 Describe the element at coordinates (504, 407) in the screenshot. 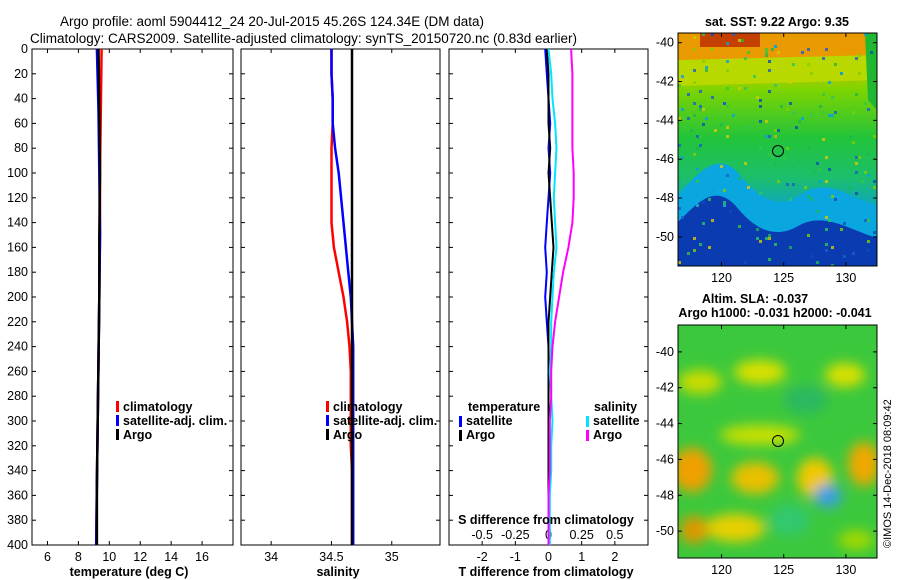

I see `legend-header-temperature: temperature` at that location.